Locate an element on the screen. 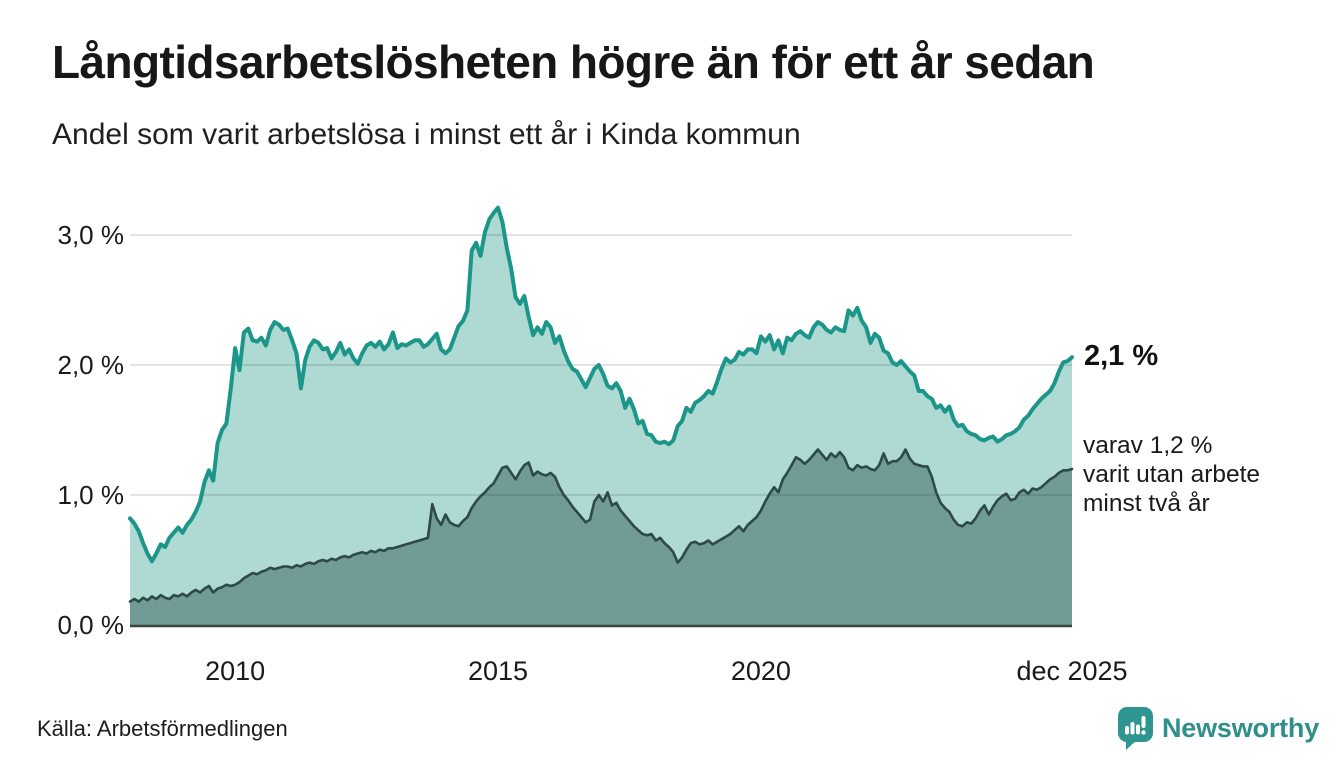 The image size is (1340, 780). x-tick-label: dec 2025 is located at coordinates (1072, 671).